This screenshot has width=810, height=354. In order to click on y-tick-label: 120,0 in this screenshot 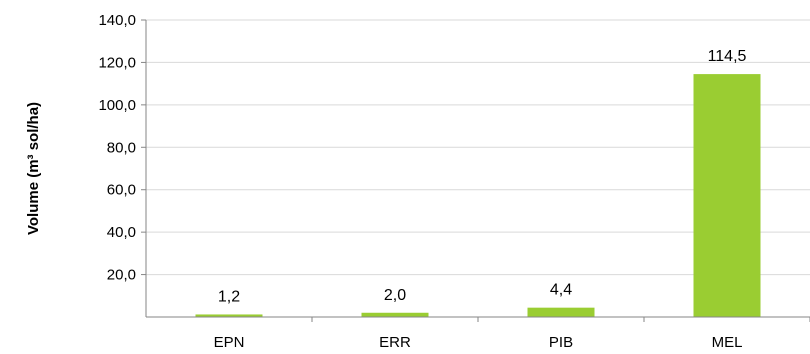, I will do `click(117, 62)`.